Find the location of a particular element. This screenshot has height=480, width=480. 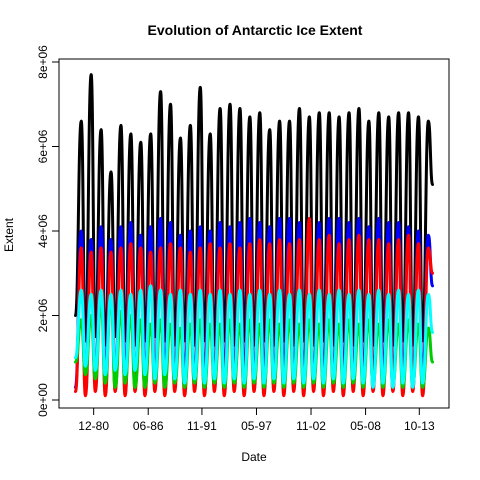

y-tick-label: 4e+06 is located at coordinates (43, 231).